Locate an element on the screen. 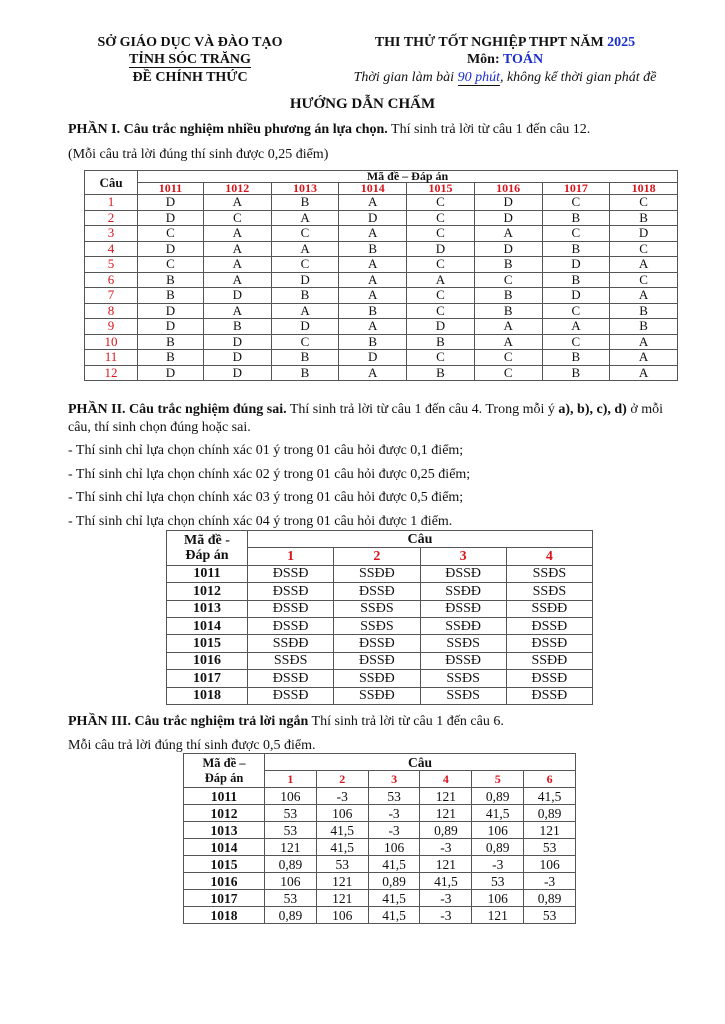  exam-code: 1013 is located at coordinates (224, 830).